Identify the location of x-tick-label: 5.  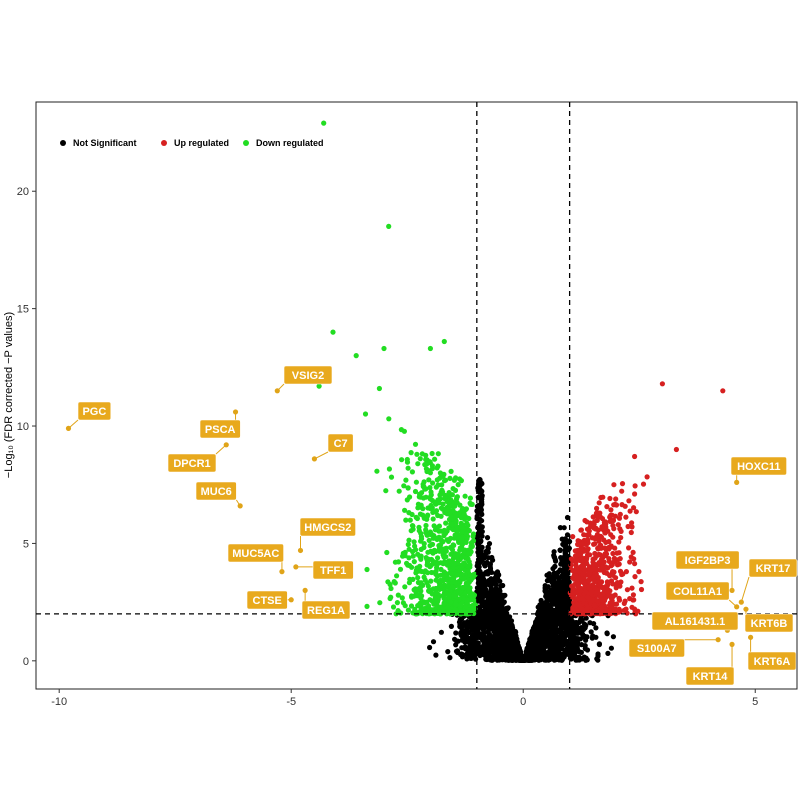
(755, 702).